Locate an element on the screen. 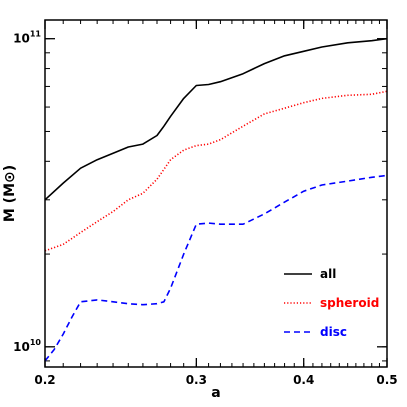  x-tick-label: 0.4 is located at coordinates (303, 380).